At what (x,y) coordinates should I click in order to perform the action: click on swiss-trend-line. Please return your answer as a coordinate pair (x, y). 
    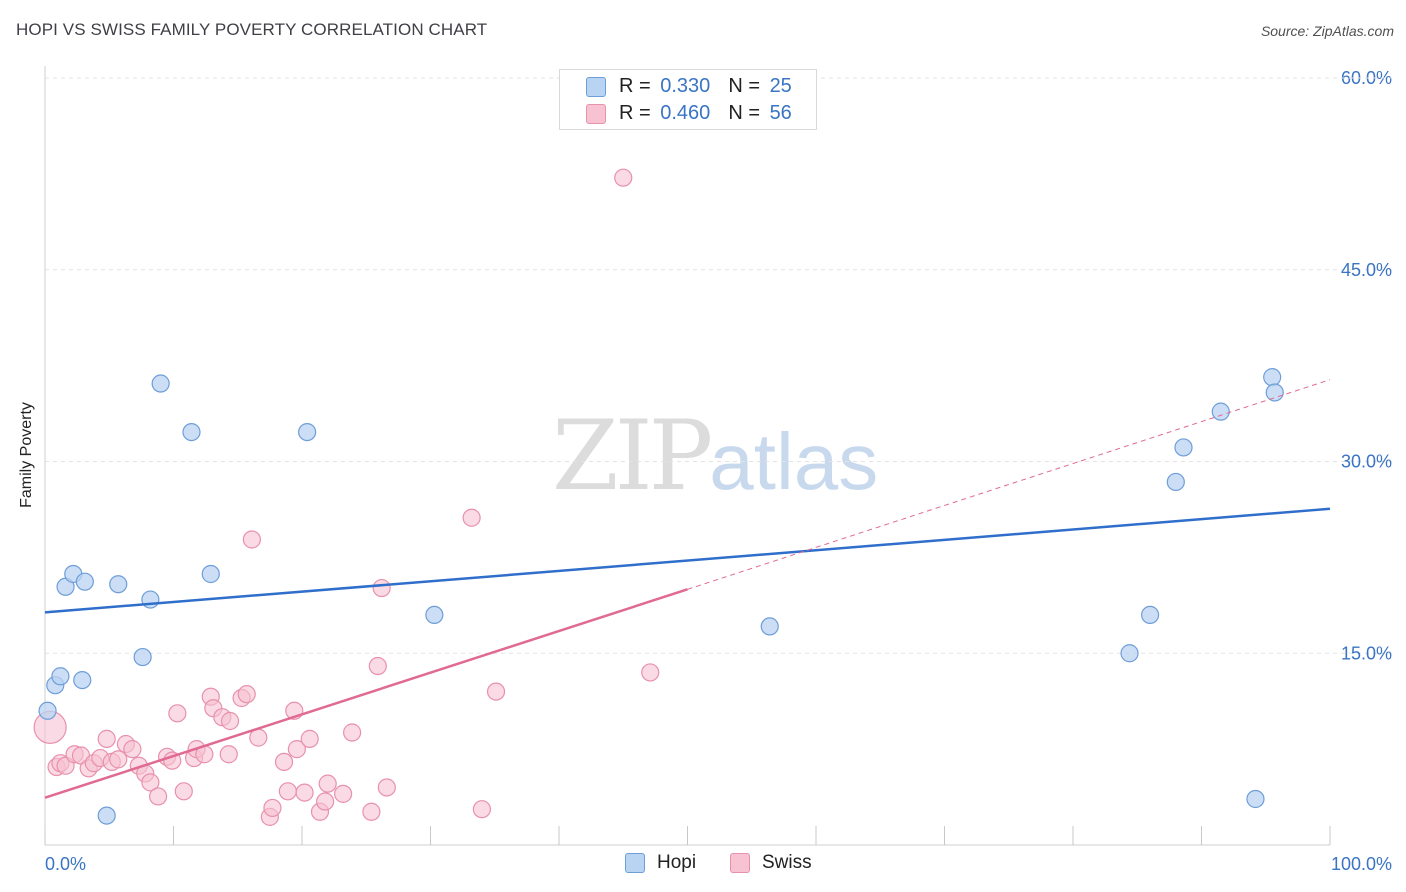
    Looking at the image, I should click on (366, 693).